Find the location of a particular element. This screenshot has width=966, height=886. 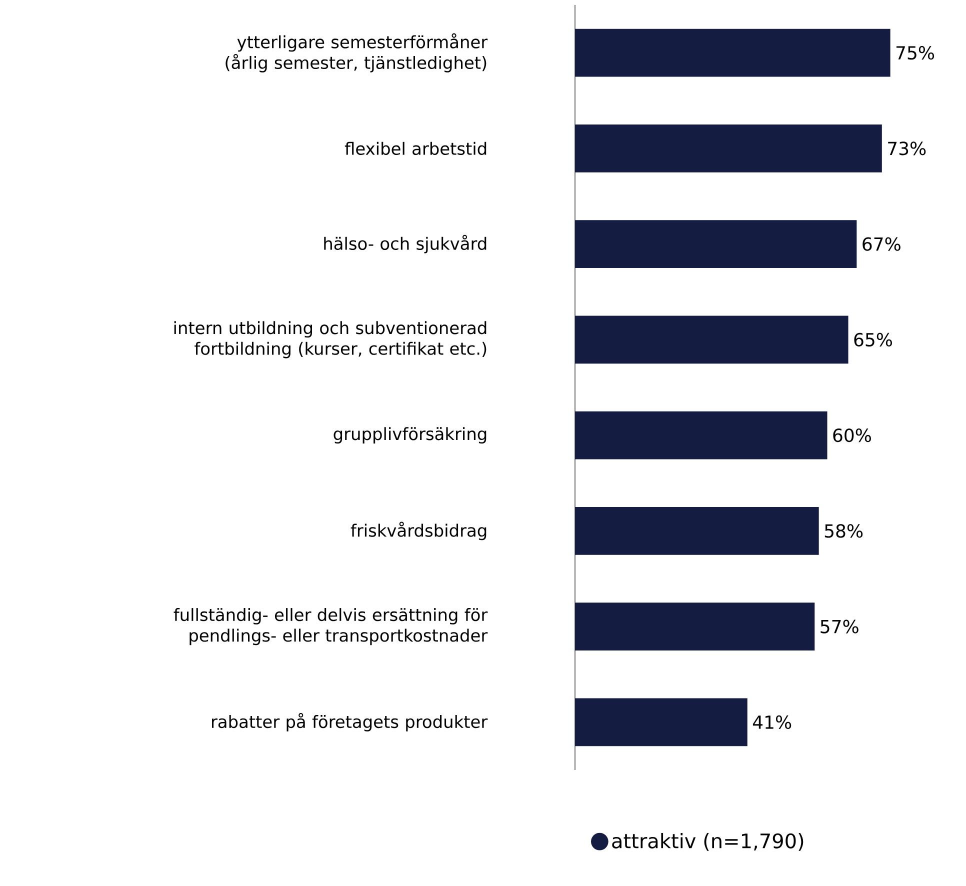

data-label: 65% is located at coordinates (873, 339).